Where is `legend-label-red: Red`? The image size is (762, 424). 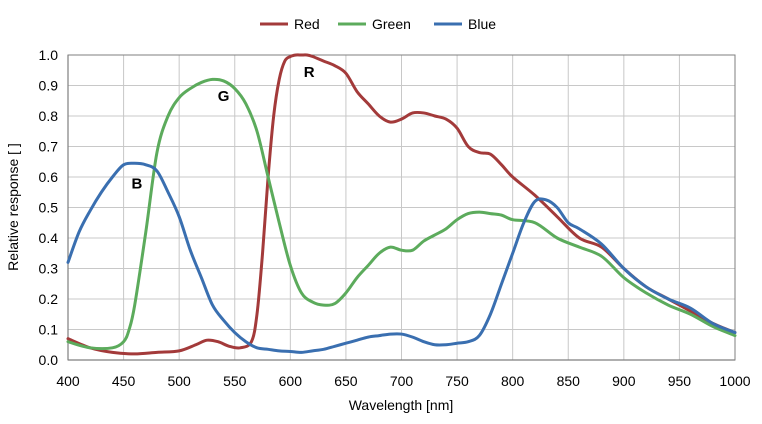
legend-label-red: Red is located at coordinates (307, 24).